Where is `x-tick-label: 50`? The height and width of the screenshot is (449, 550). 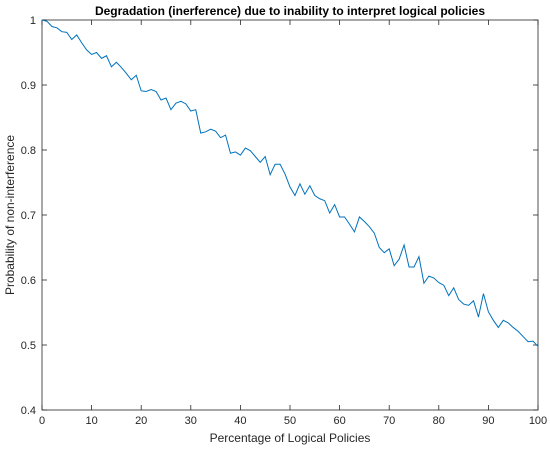 x-tick-label: 50 is located at coordinates (290, 421).